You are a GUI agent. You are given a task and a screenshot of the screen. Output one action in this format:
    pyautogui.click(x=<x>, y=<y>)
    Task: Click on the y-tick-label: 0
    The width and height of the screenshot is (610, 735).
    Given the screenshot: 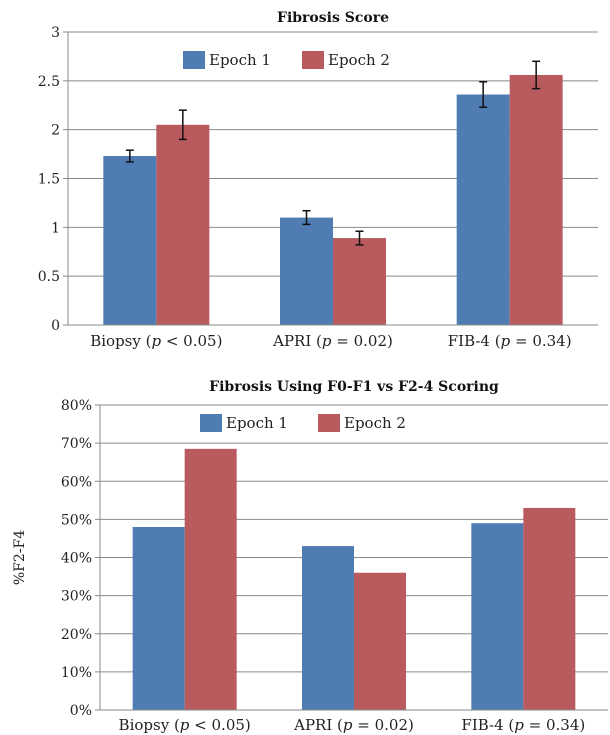 What is the action you would take?
    pyautogui.click(x=55, y=326)
    